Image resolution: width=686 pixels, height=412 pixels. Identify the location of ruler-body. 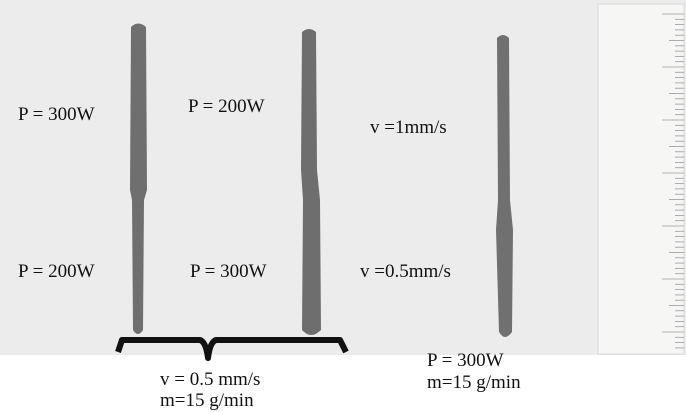
(641, 179).